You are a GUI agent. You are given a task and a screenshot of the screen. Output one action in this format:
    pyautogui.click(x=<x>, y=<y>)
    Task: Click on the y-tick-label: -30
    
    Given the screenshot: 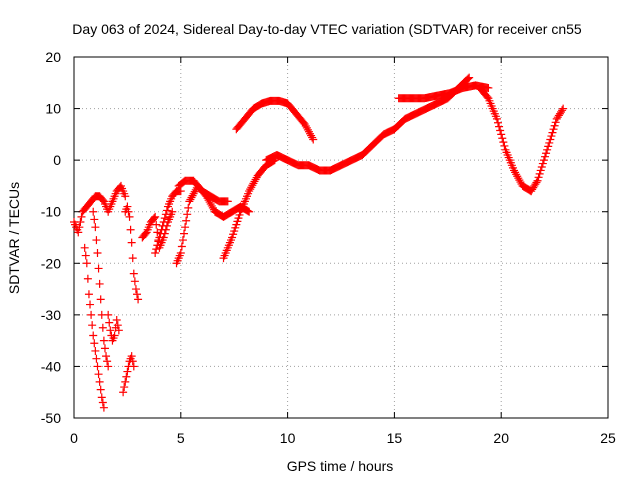 What is the action you would take?
    pyautogui.click(x=51, y=315)
    